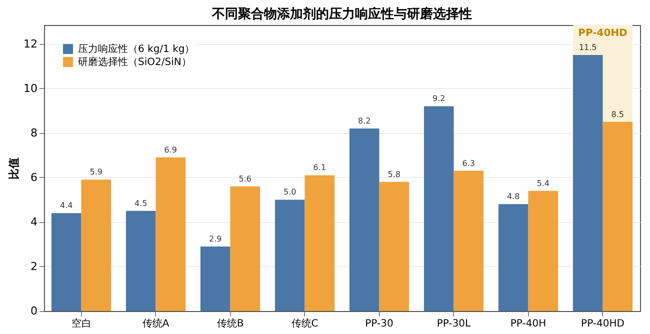 This screenshot has width=650, height=334. I want to click on data-label: 8.5, so click(617, 114).